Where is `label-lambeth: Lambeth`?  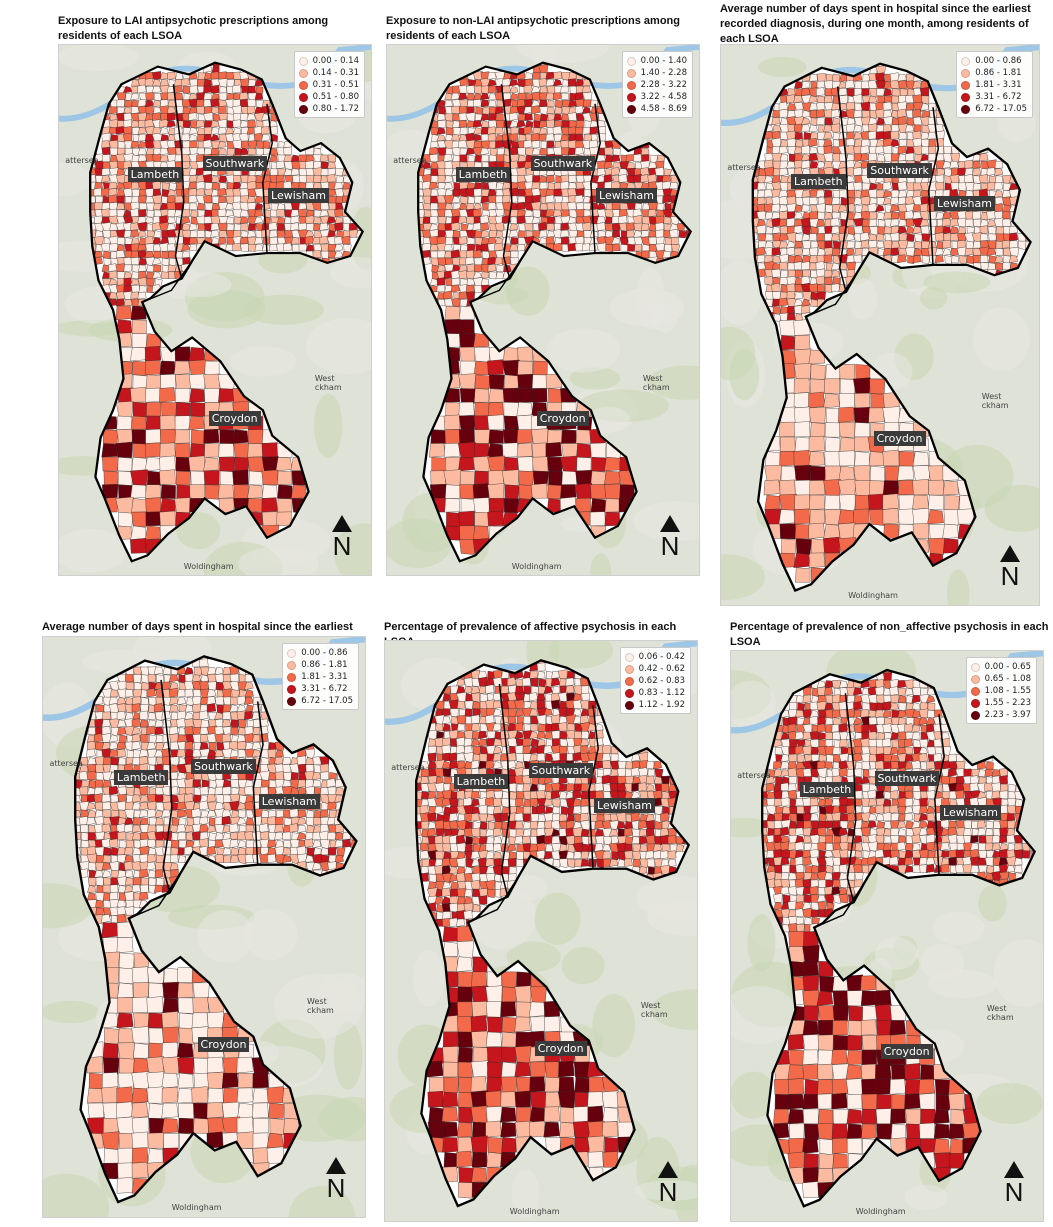
label-lambeth: Lambeth is located at coordinates (141, 778).